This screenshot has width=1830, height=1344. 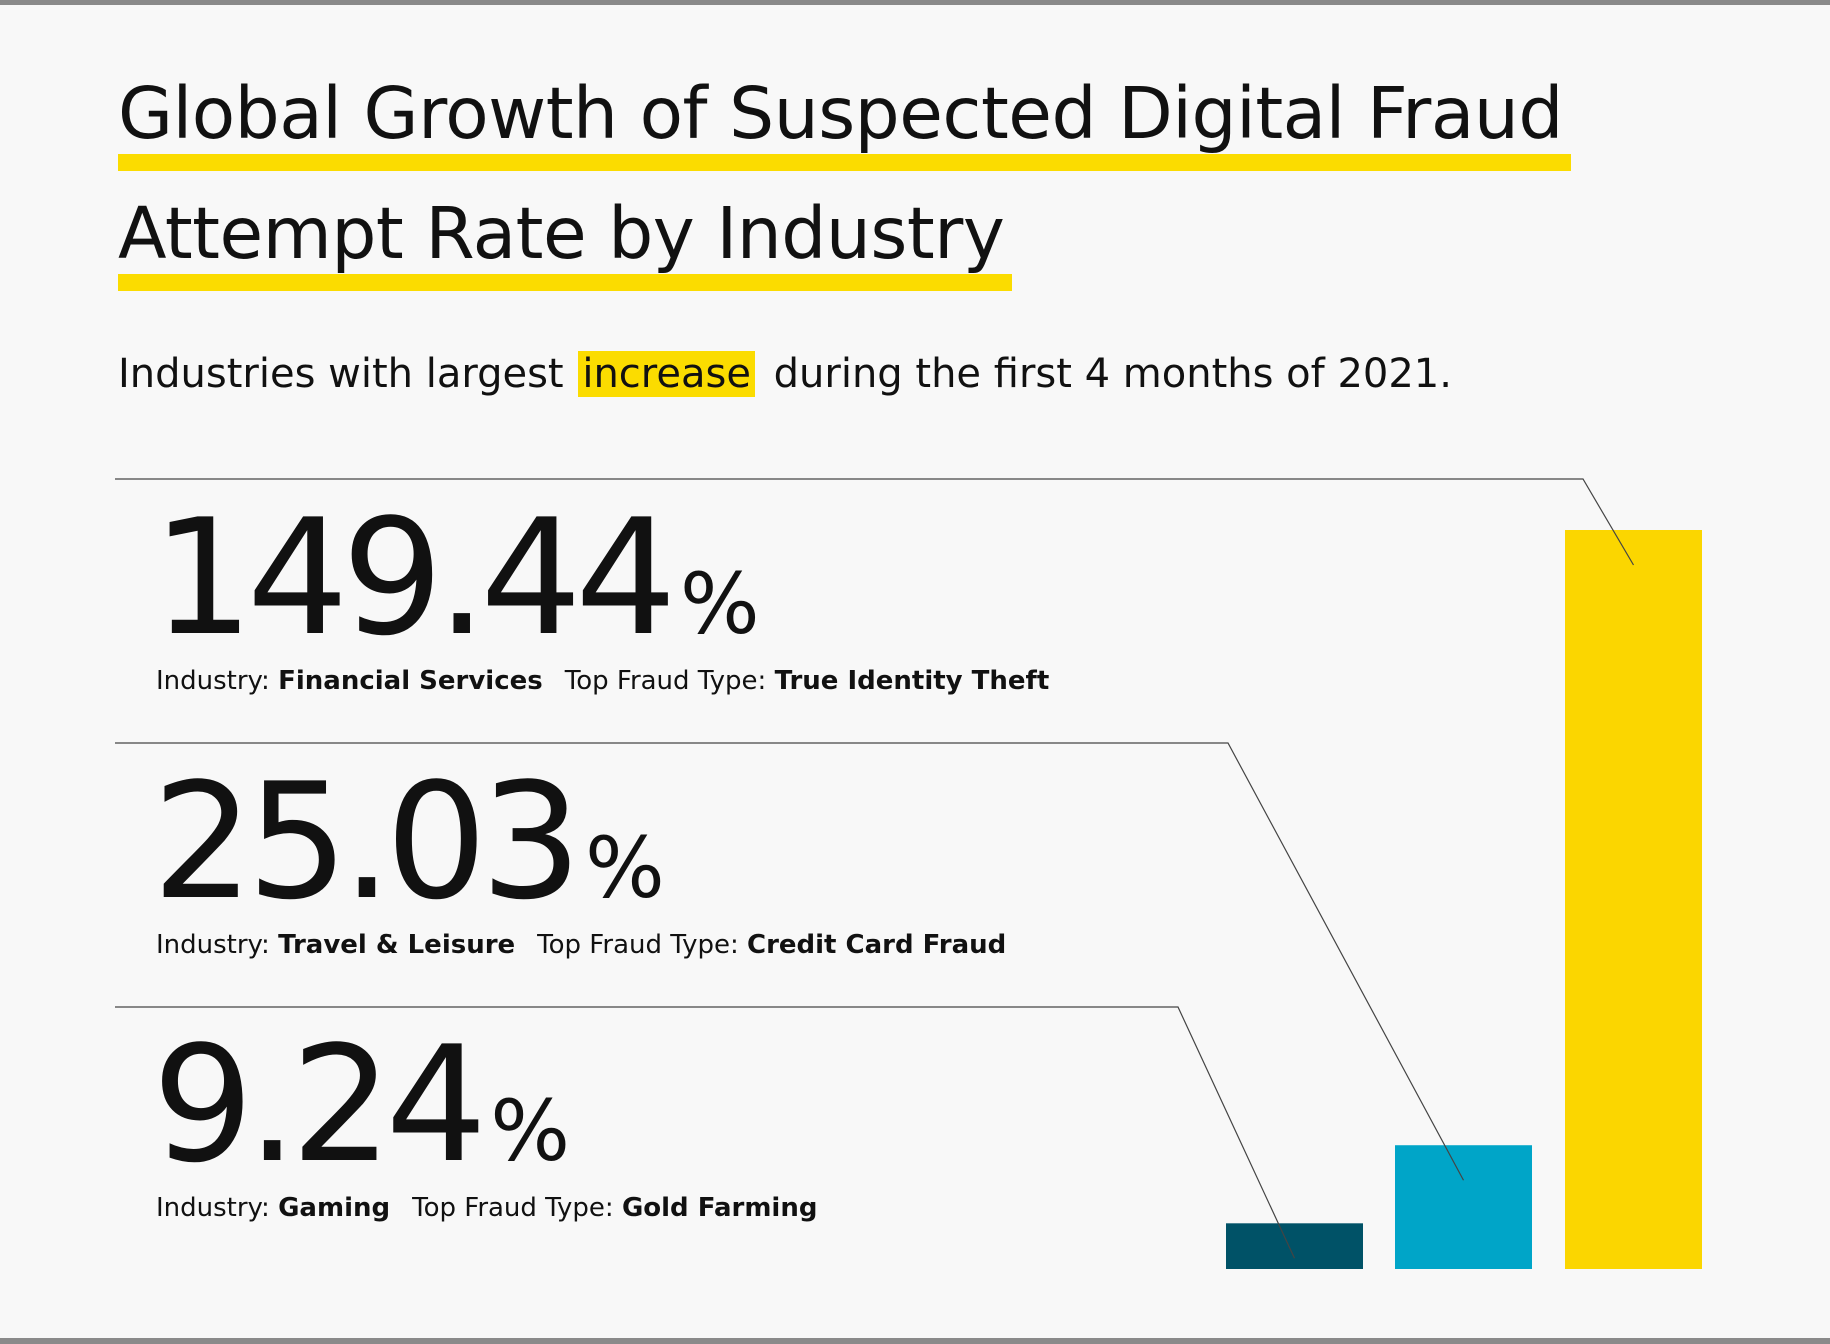 I want to click on stat-value: 9.24, so click(x=319, y=1104).